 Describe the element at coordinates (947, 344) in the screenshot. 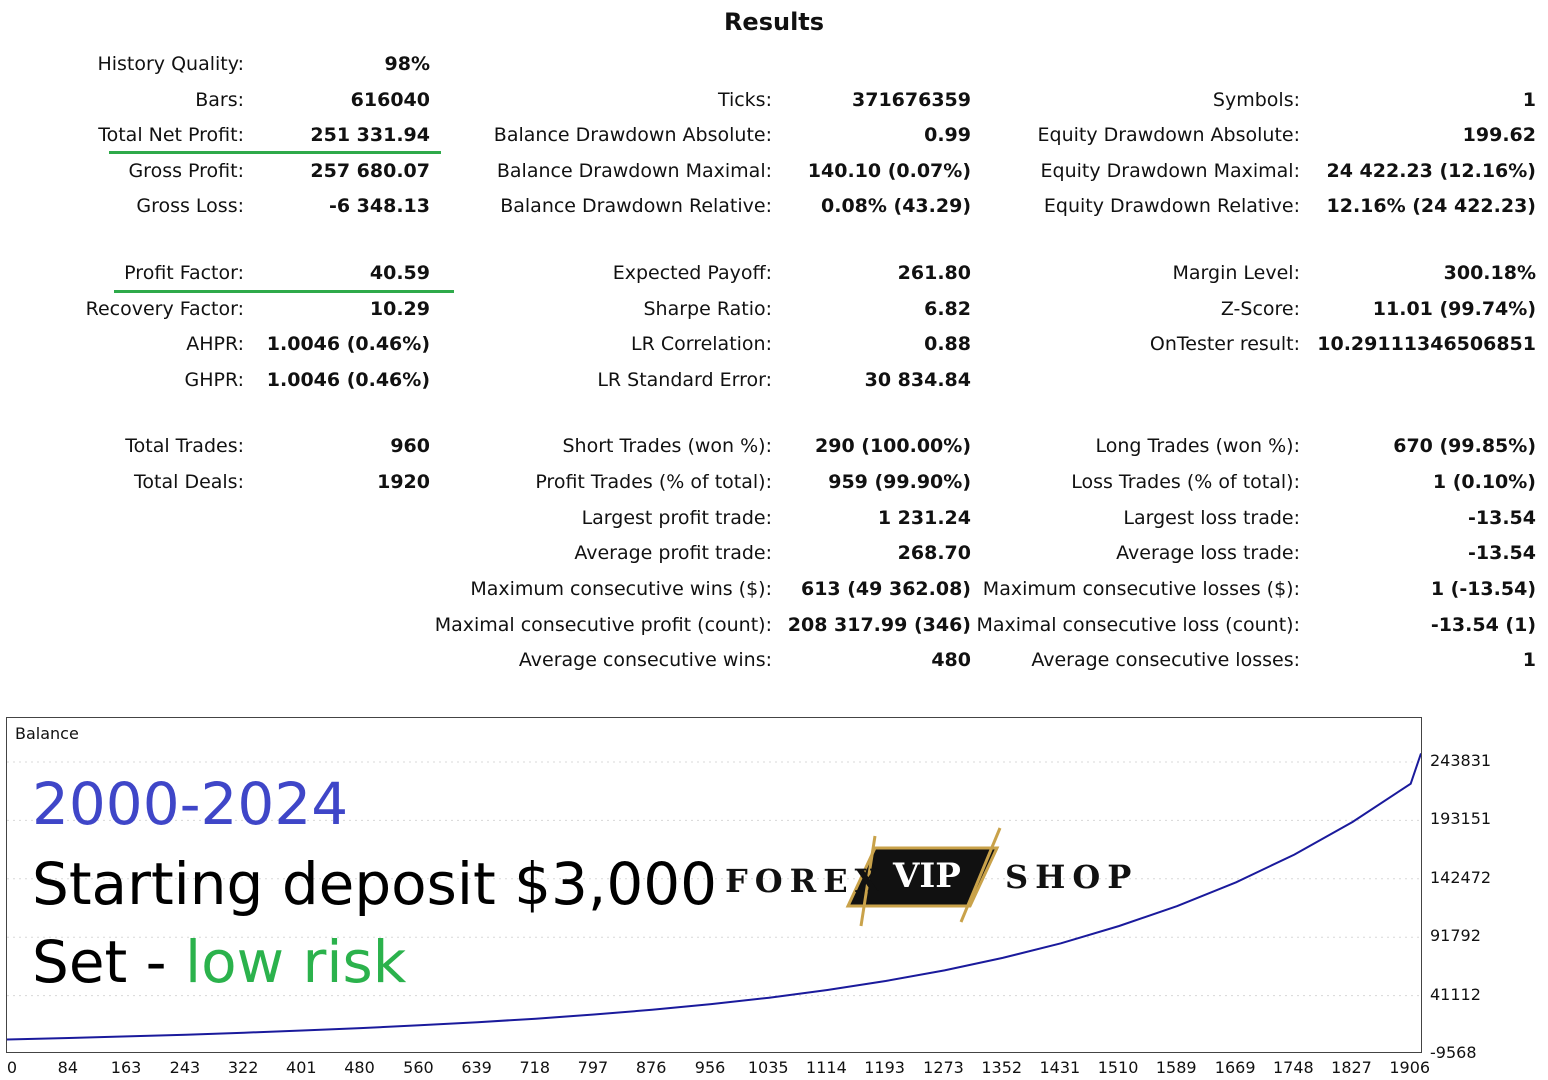

I see `stat-value: 0.88` at that location.